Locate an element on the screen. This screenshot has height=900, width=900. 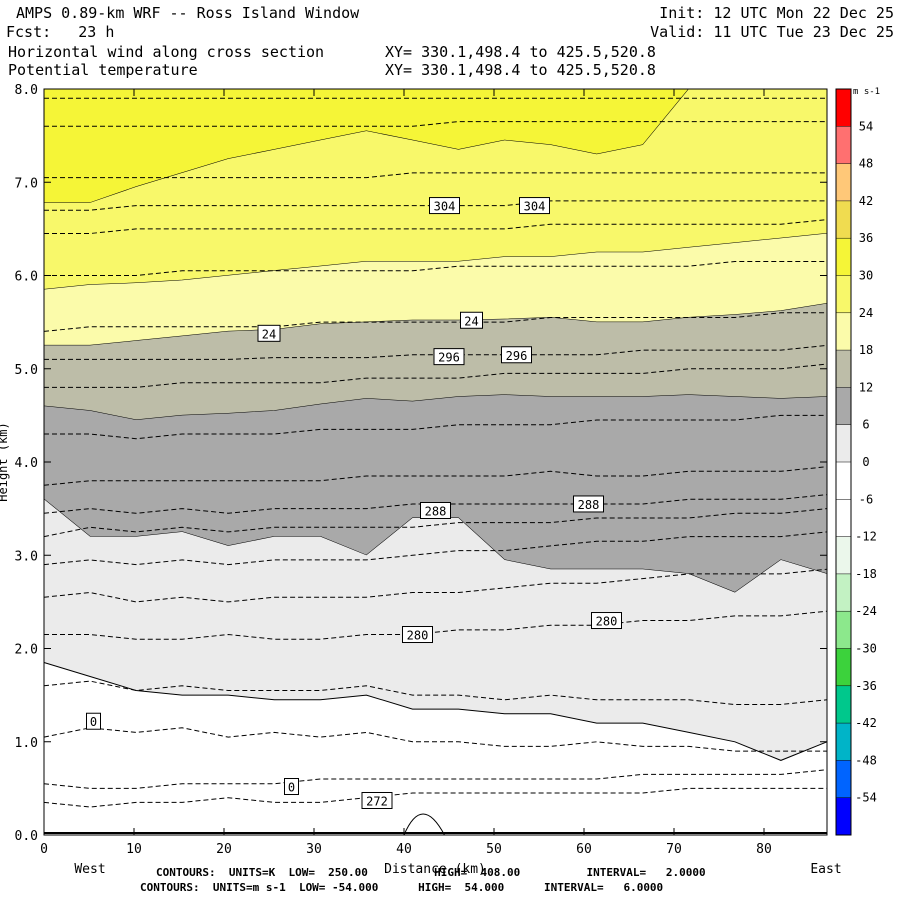
colorbar-label: 18 is located at coordinates (866, 350).